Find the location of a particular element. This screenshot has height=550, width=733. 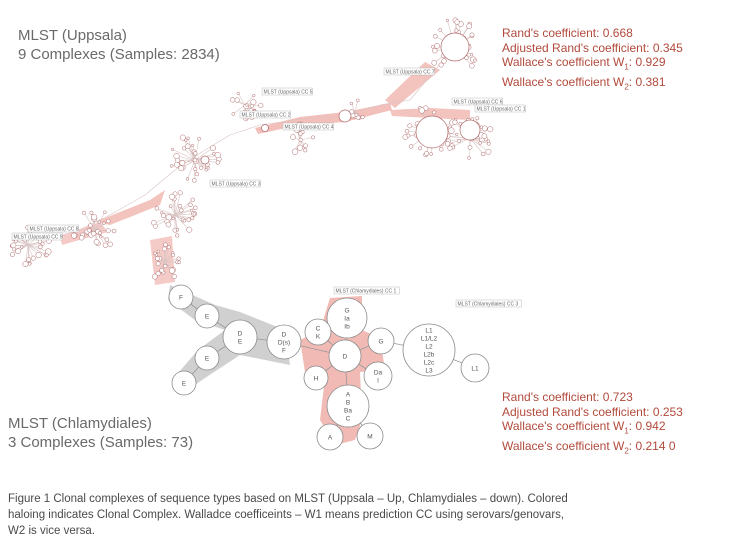

gray-node: F is located at coordinates (181, 297).